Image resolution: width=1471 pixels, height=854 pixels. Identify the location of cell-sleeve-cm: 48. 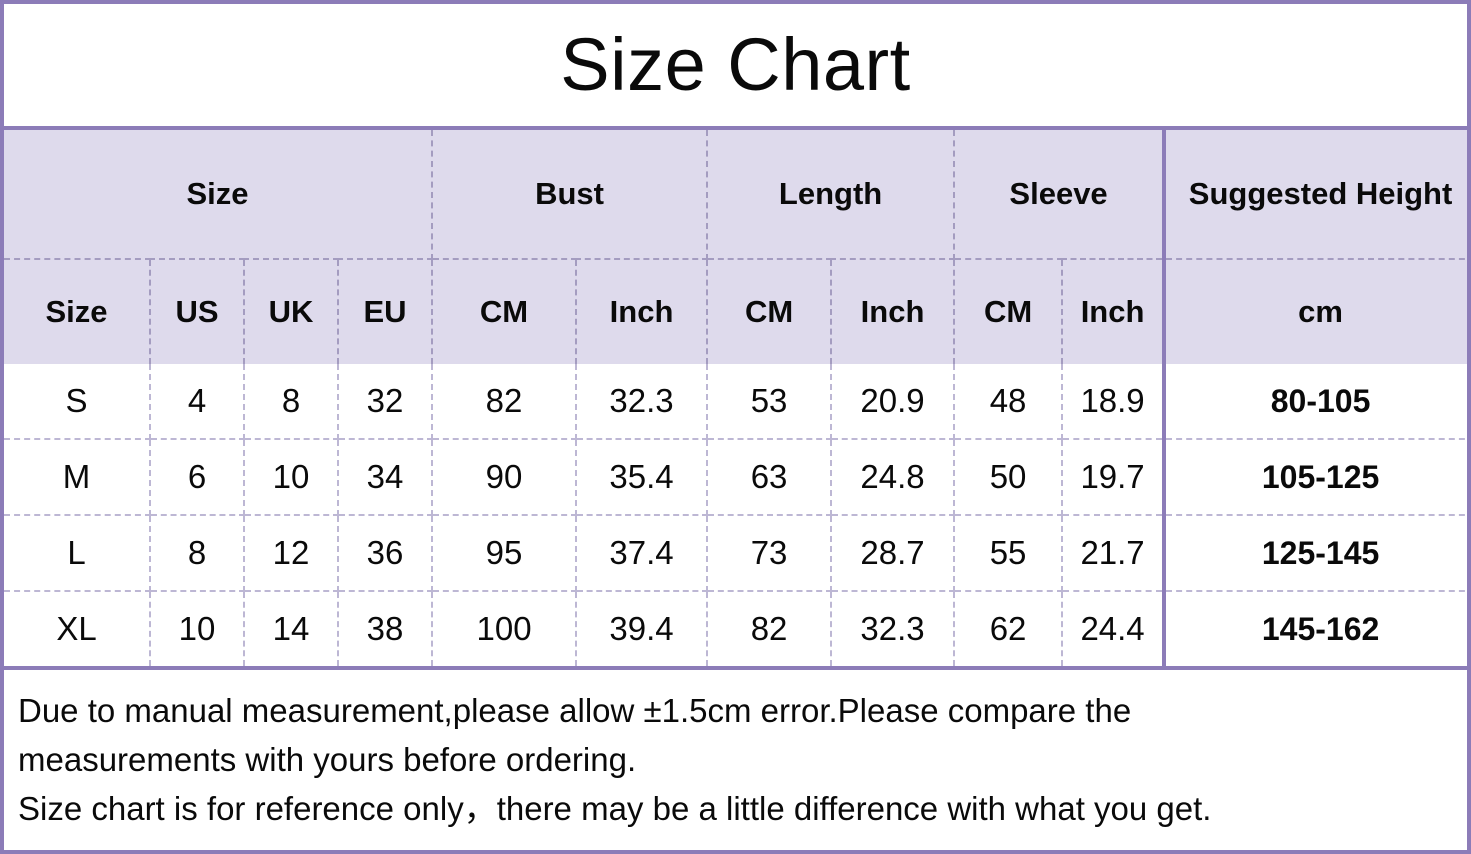
(1009, 402).